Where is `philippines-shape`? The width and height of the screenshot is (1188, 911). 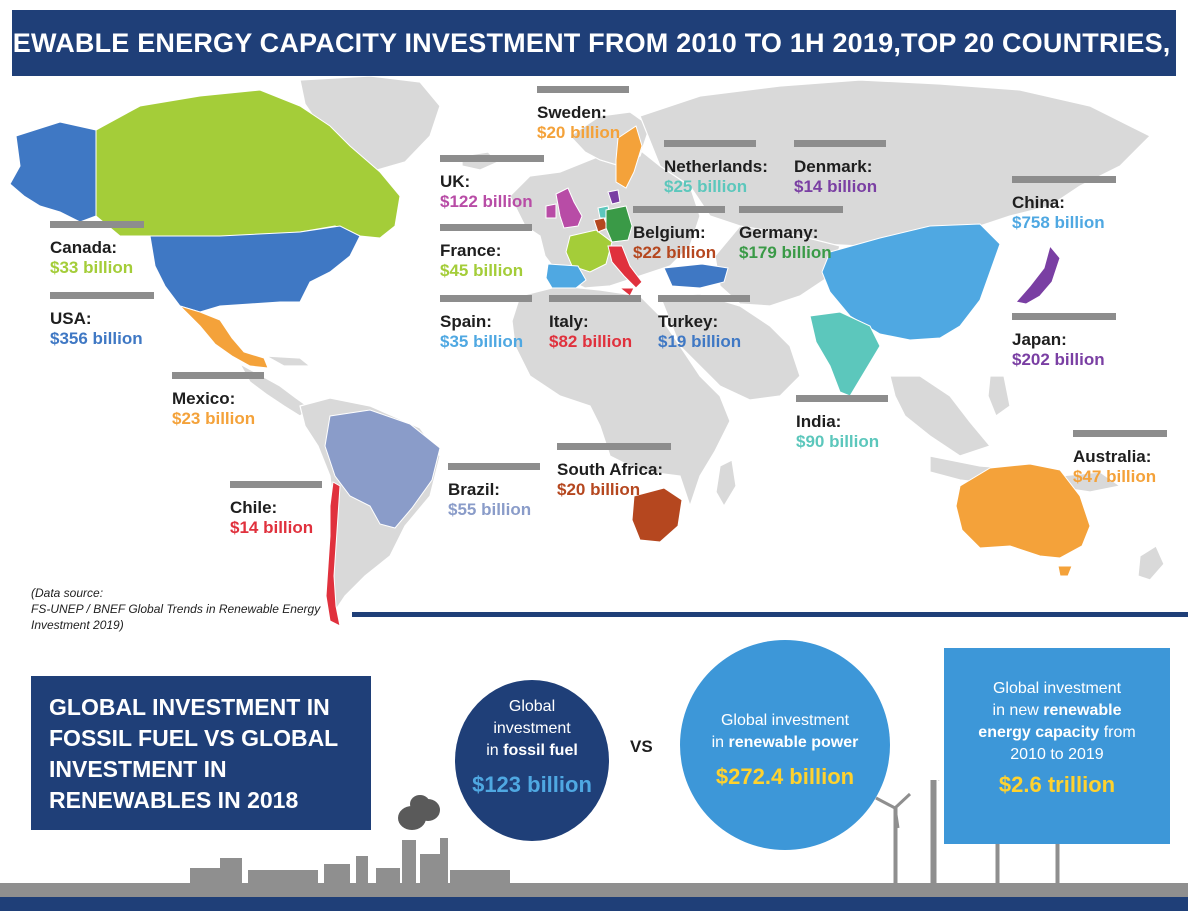 philippines-shape is located at coordinates (999, 396).